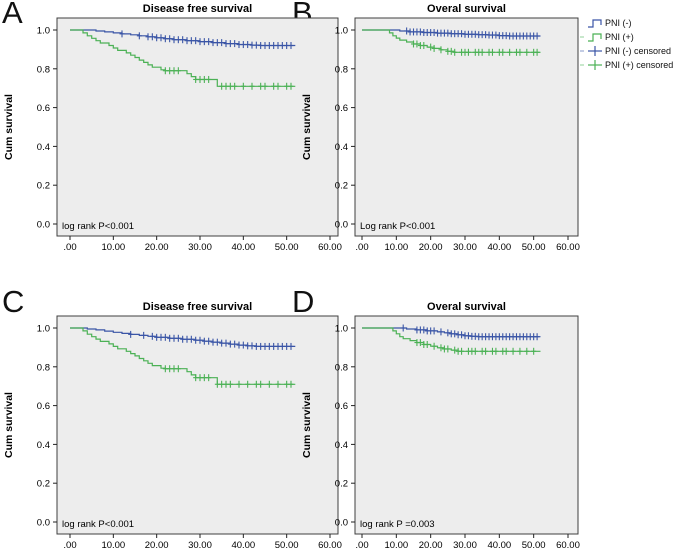  What do you see at coordinates (619, 37) in the screenshot?
I see `legend-item-label: PNI (+)` at bounding box center [619, 37].